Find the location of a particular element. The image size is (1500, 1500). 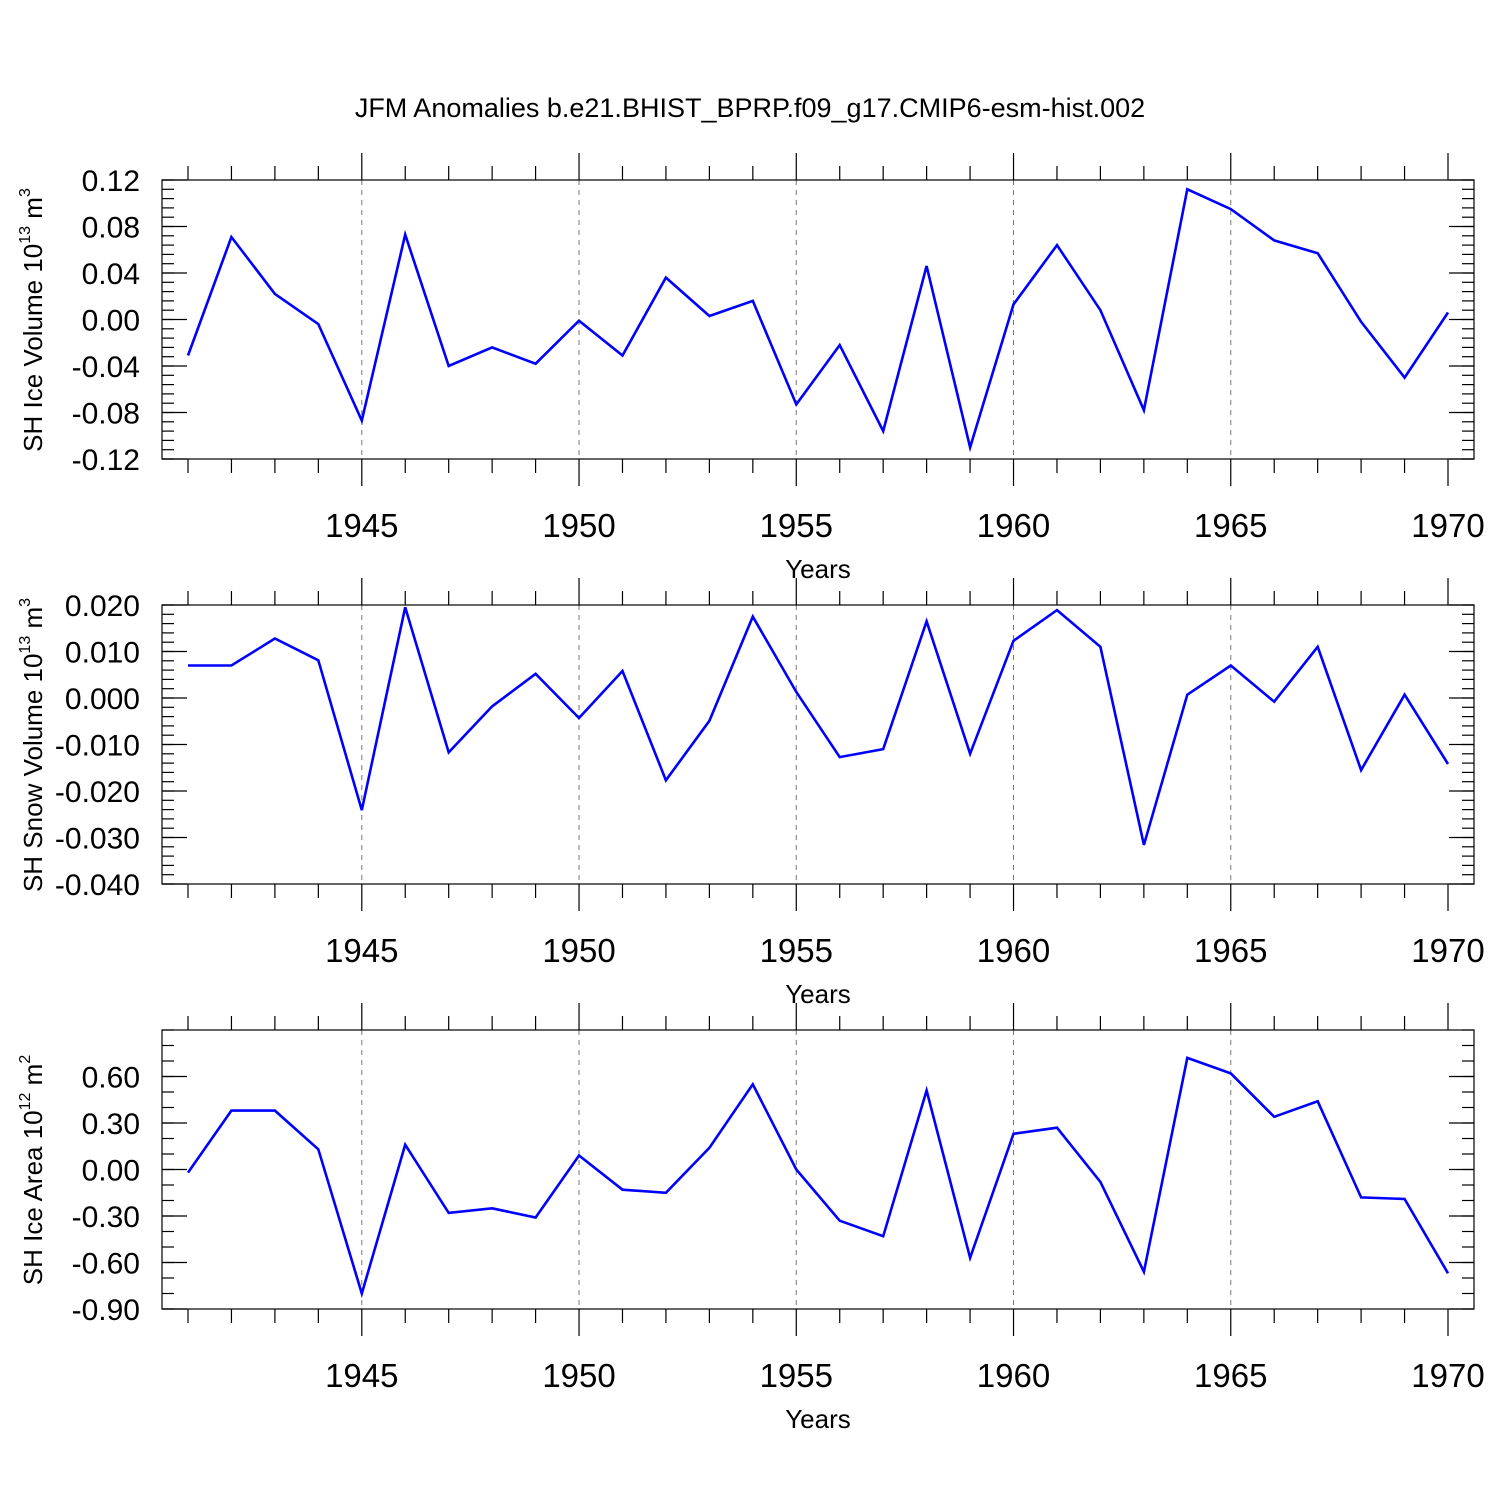

y-axis-label: SH Ice Volume 1013 m3 is located at coordinates (32, 320).